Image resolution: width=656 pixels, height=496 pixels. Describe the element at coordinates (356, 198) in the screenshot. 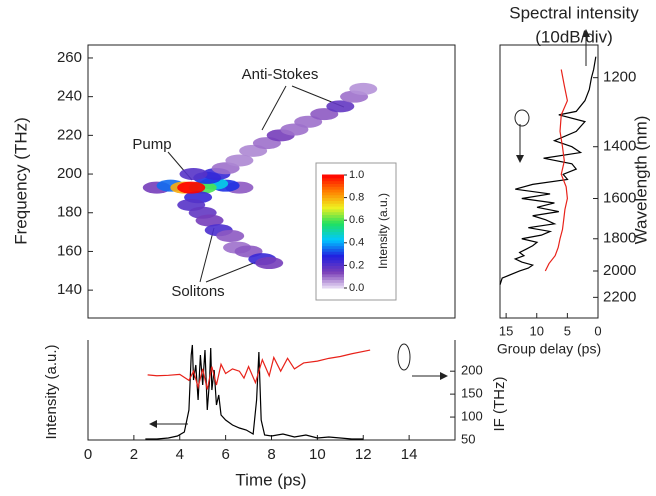

I see `colorbar-tick-label: 0.8` at that location.